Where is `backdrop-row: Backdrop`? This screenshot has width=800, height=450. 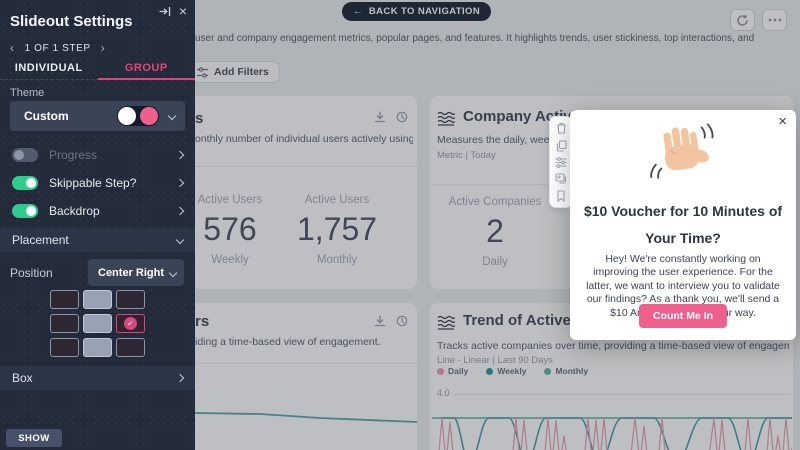 backdrop-row: Backdrop is located at coordinates (97, 211).